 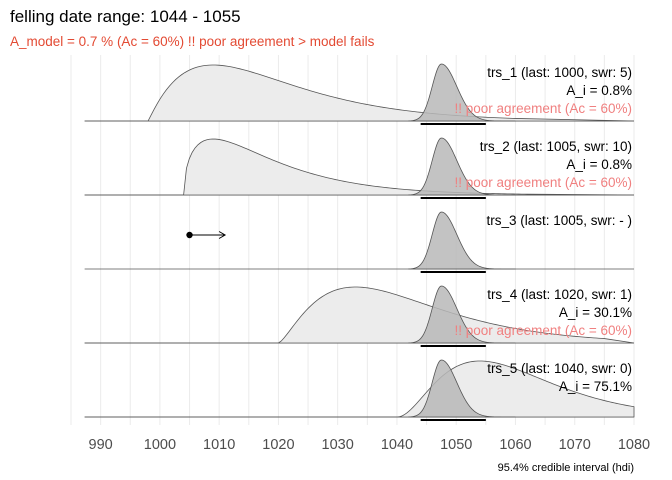 I want to click on panel-trs_3: trs_3 (last: 1005, swr: - ), so click(x=359, y=242).